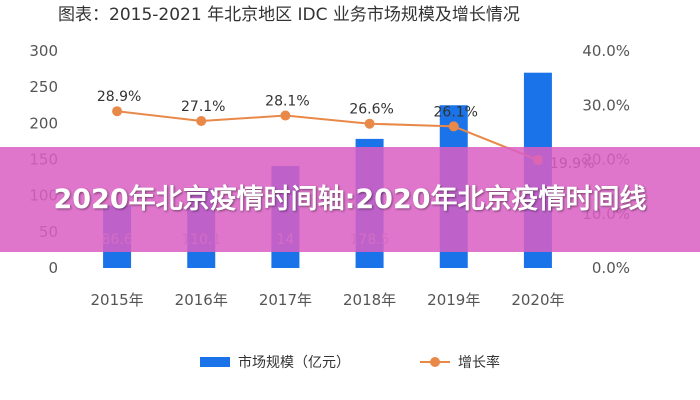 Image resolution: width=700 pixels, height=400 pixels. I want to click on y-right-tick-label: 30.0%, so click(606, 105).